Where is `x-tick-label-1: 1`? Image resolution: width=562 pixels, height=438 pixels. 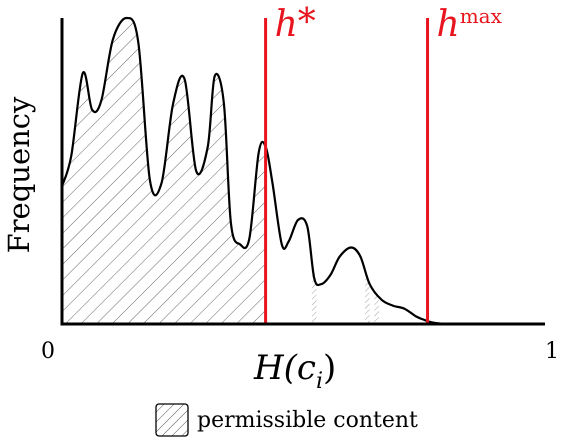
x-tick-label-1: 1 is located at coordinates (552, 351).